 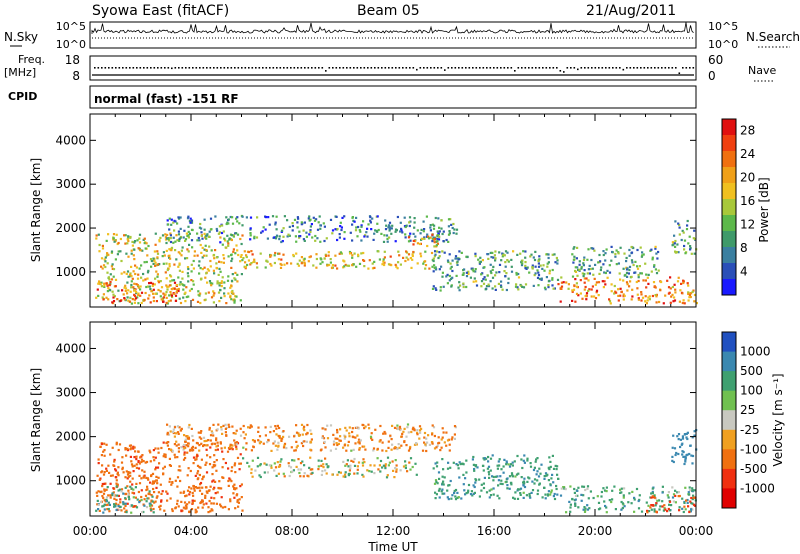 What do you see at coordinates (595, 531) in the screenshot?
I see `x-tick-label: 20:00` at bounding box center [595, 531].